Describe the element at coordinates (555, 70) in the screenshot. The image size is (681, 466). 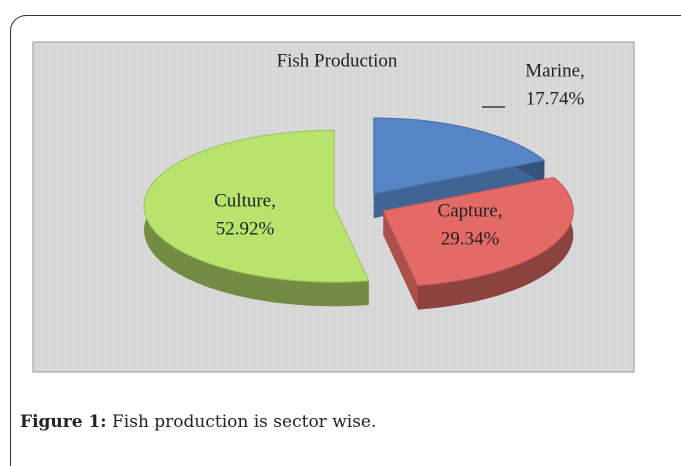
I see `slice-label: Marine,` at that location.